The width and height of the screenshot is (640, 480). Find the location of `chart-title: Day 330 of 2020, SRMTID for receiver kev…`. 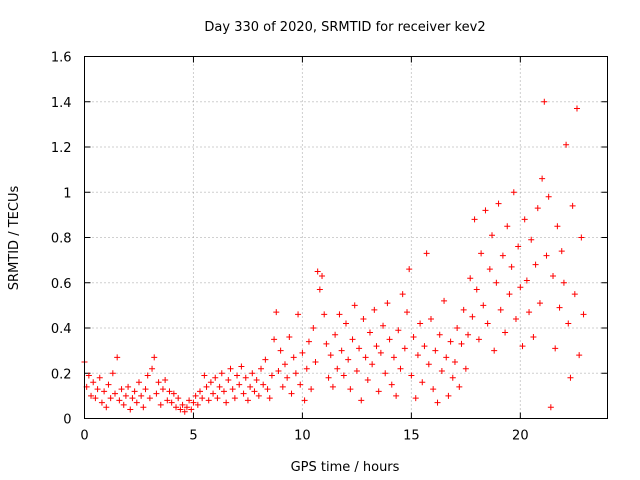

chart-title: Day 330 of 2020, SRMTID for receiver kev… is located at coordinates (344, 27).